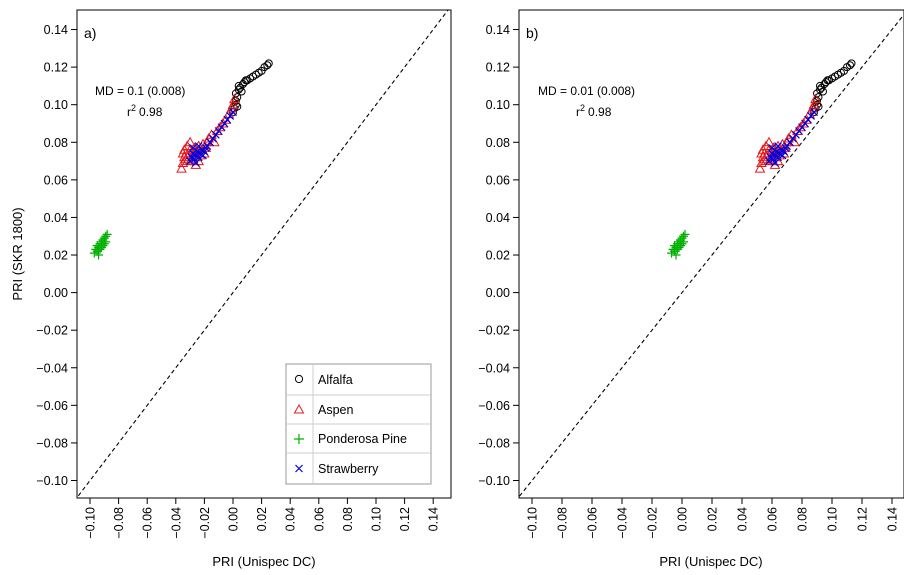 This screenshot has width=904, height=575. I want to click on r2-symbol: r, so click(129, 112).